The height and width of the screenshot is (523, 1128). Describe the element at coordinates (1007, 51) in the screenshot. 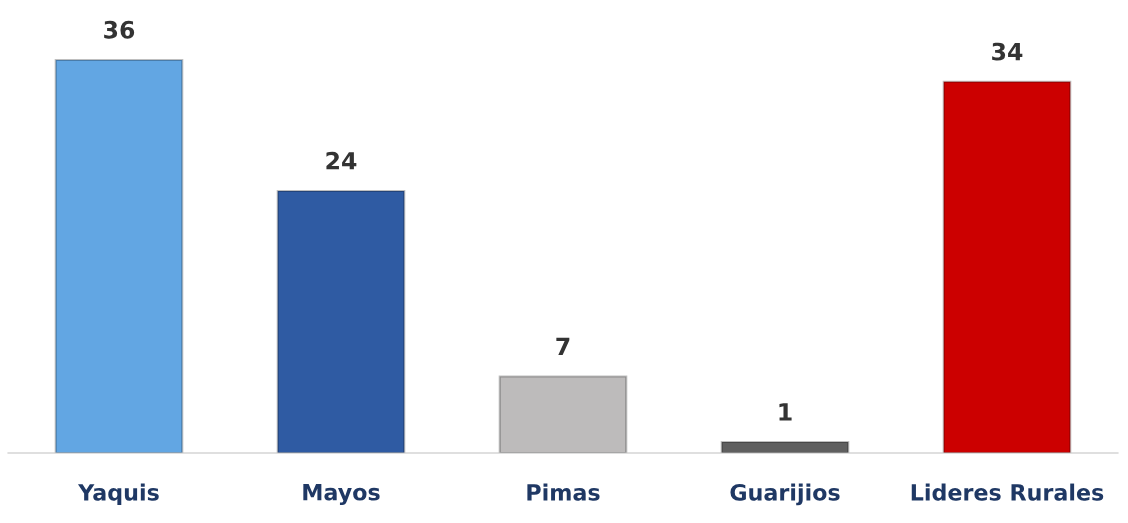

I see `data-label: 34` at that location.